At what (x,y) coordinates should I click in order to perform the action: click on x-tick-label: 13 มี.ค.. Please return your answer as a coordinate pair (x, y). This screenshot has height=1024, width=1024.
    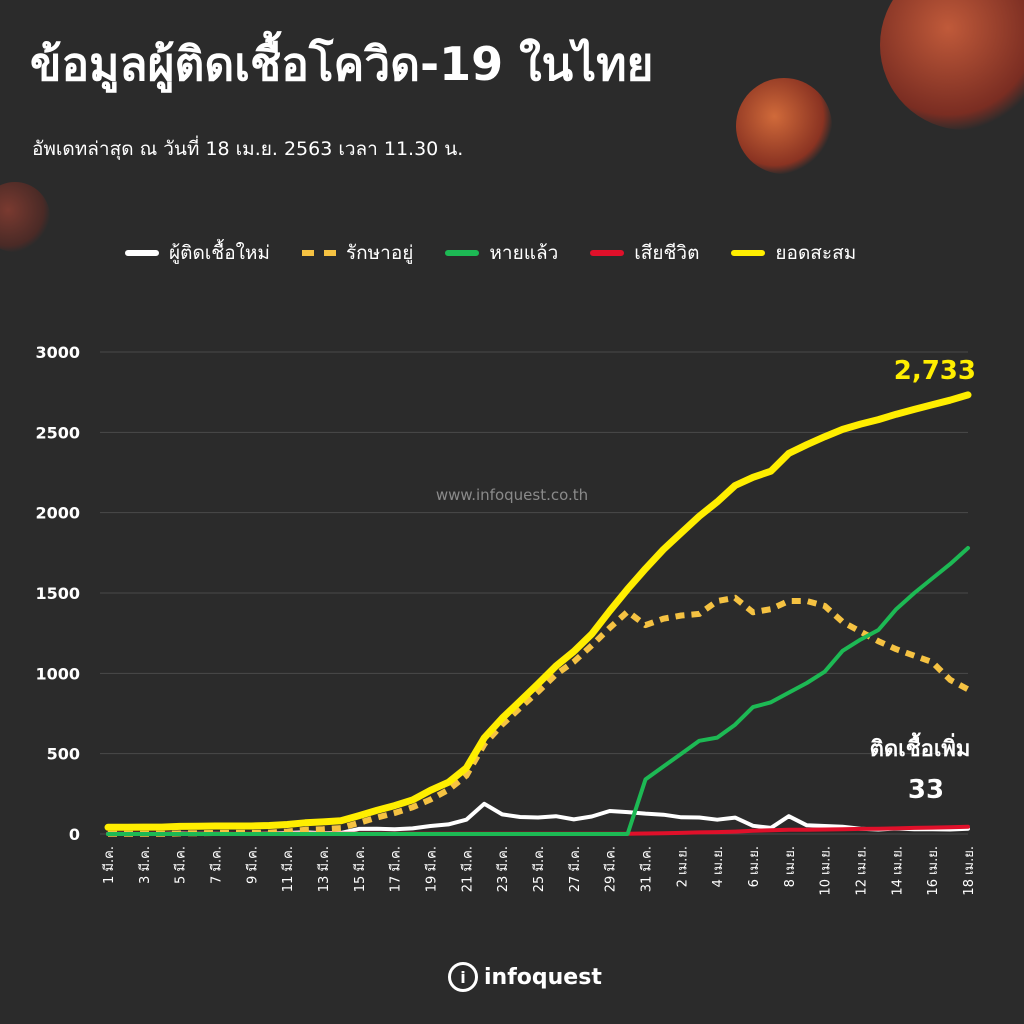
    Looking at the image, I should click on (324, 869).